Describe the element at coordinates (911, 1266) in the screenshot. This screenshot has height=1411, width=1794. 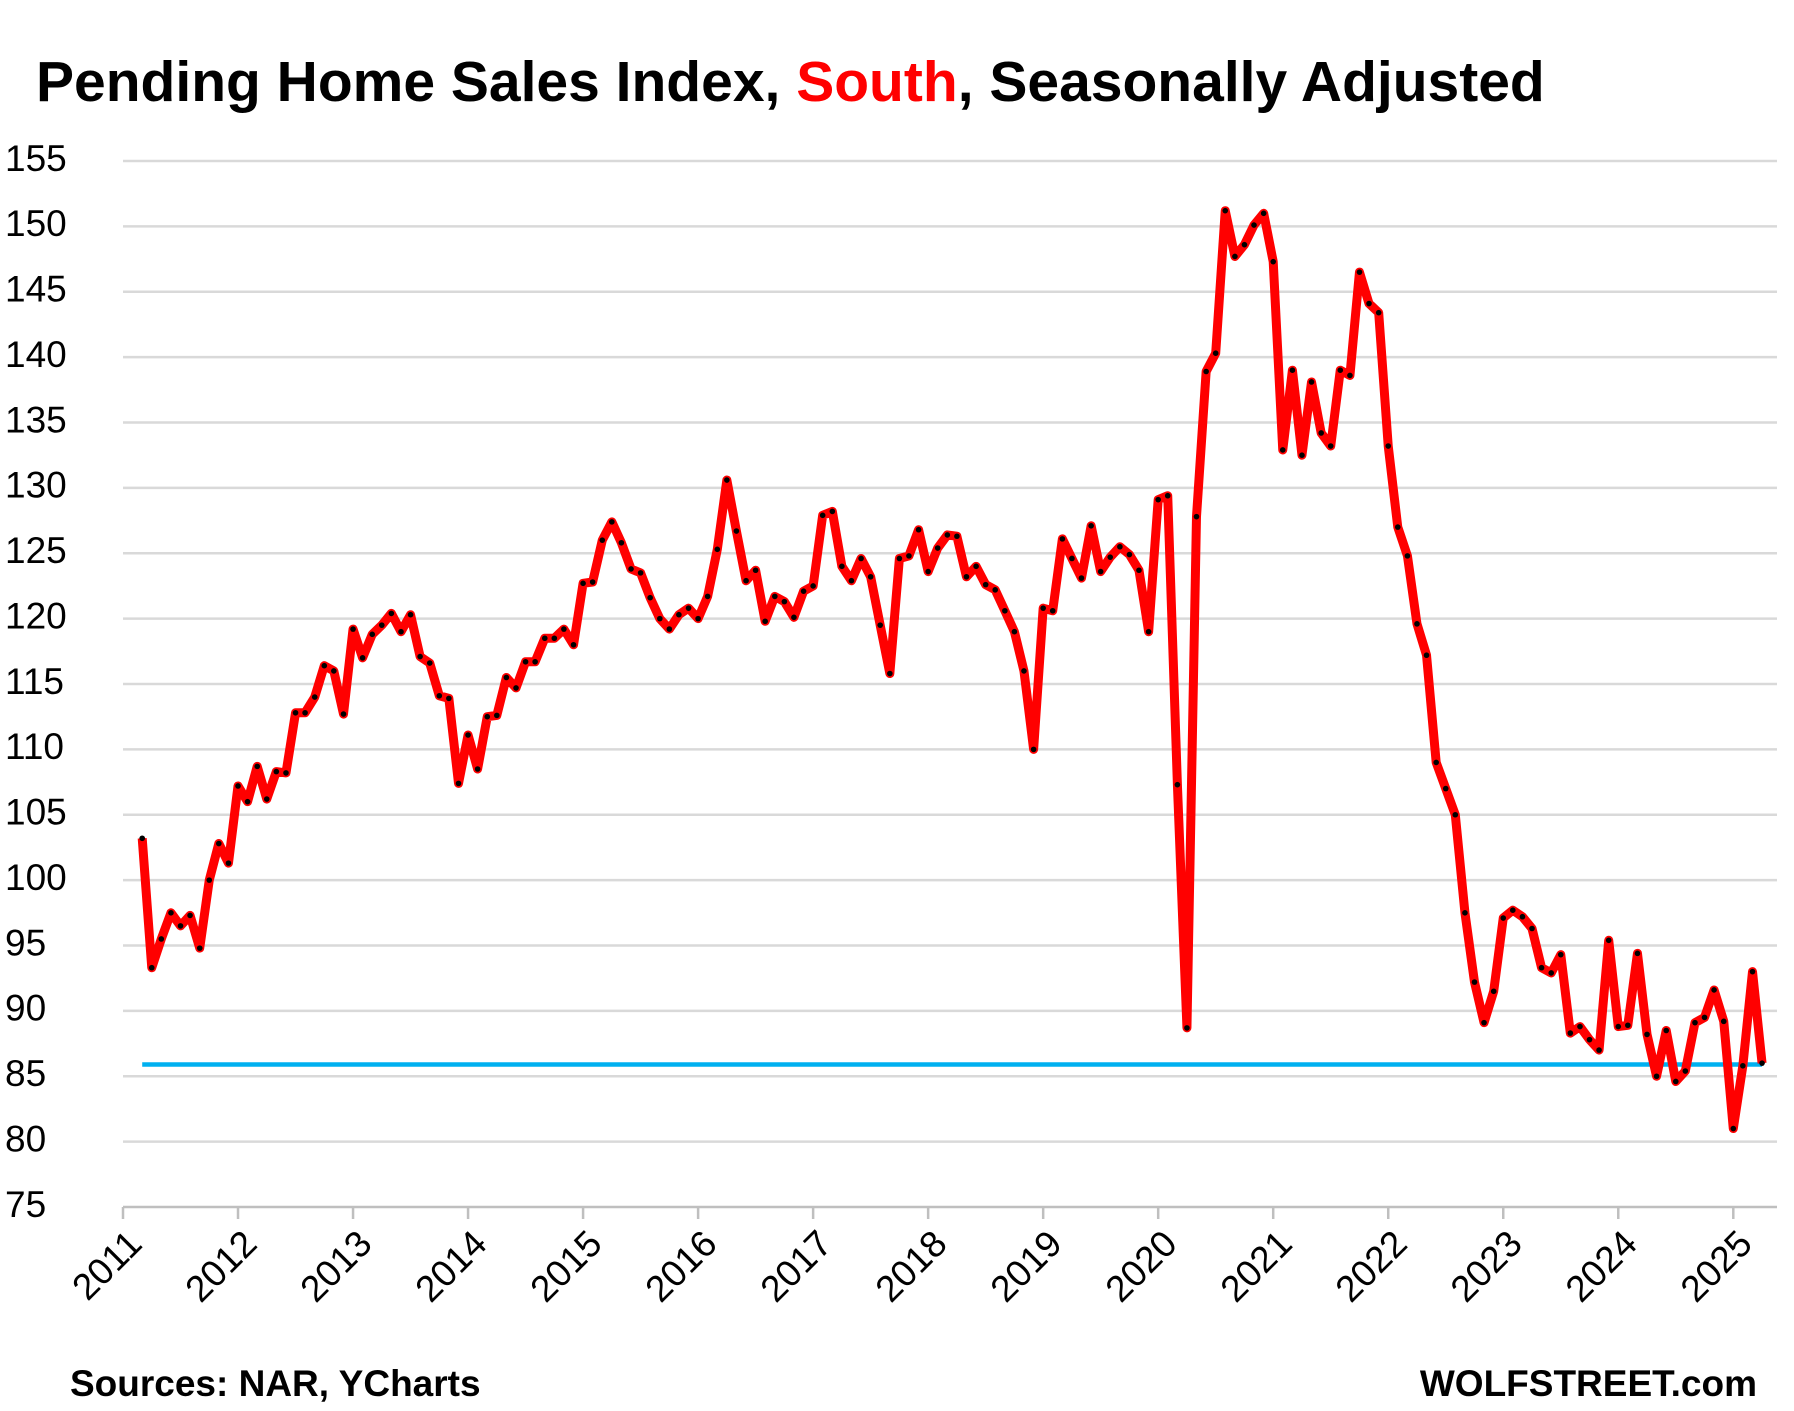
I see `x-tick-label: 2018` at that location.